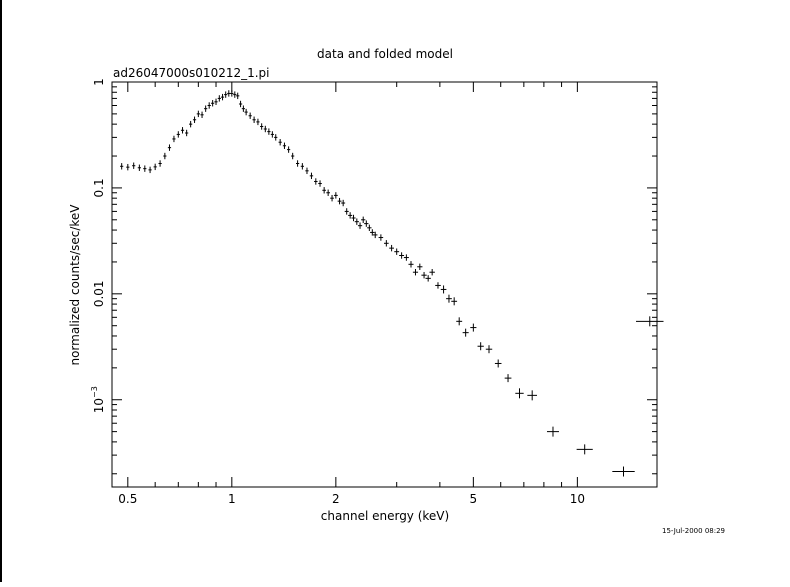 This screenshot has height=587, width=790. What do you see at coordinates (232, 499) in the screenshot?
I see `x-tick-label: 1` at bounding box center [232, 499].